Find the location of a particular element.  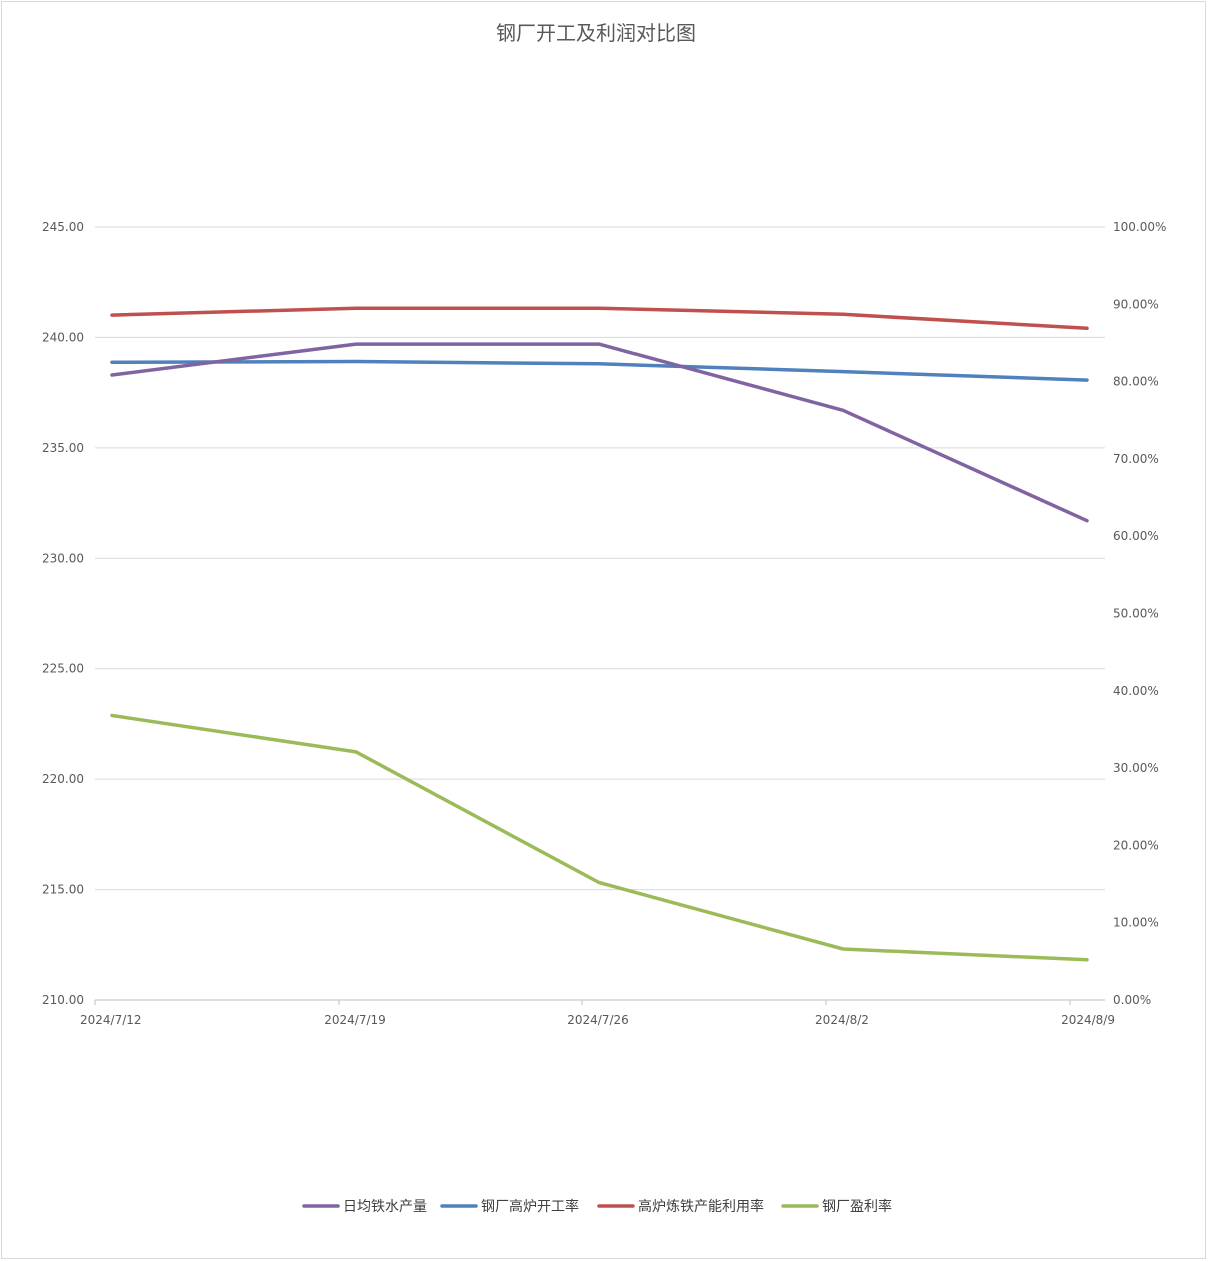

left-axis-tick-label: 230.00 is located at coordinates (63, 558).